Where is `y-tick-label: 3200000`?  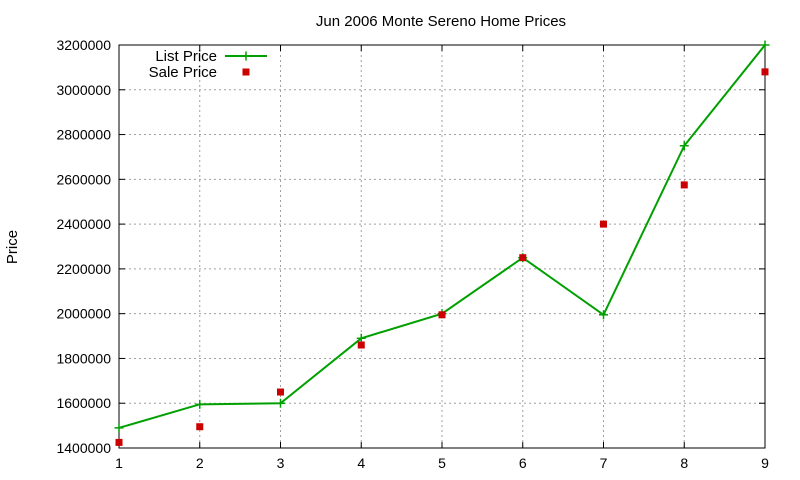 y-tick-label: 3200000 is located at coordinates (83, 45).